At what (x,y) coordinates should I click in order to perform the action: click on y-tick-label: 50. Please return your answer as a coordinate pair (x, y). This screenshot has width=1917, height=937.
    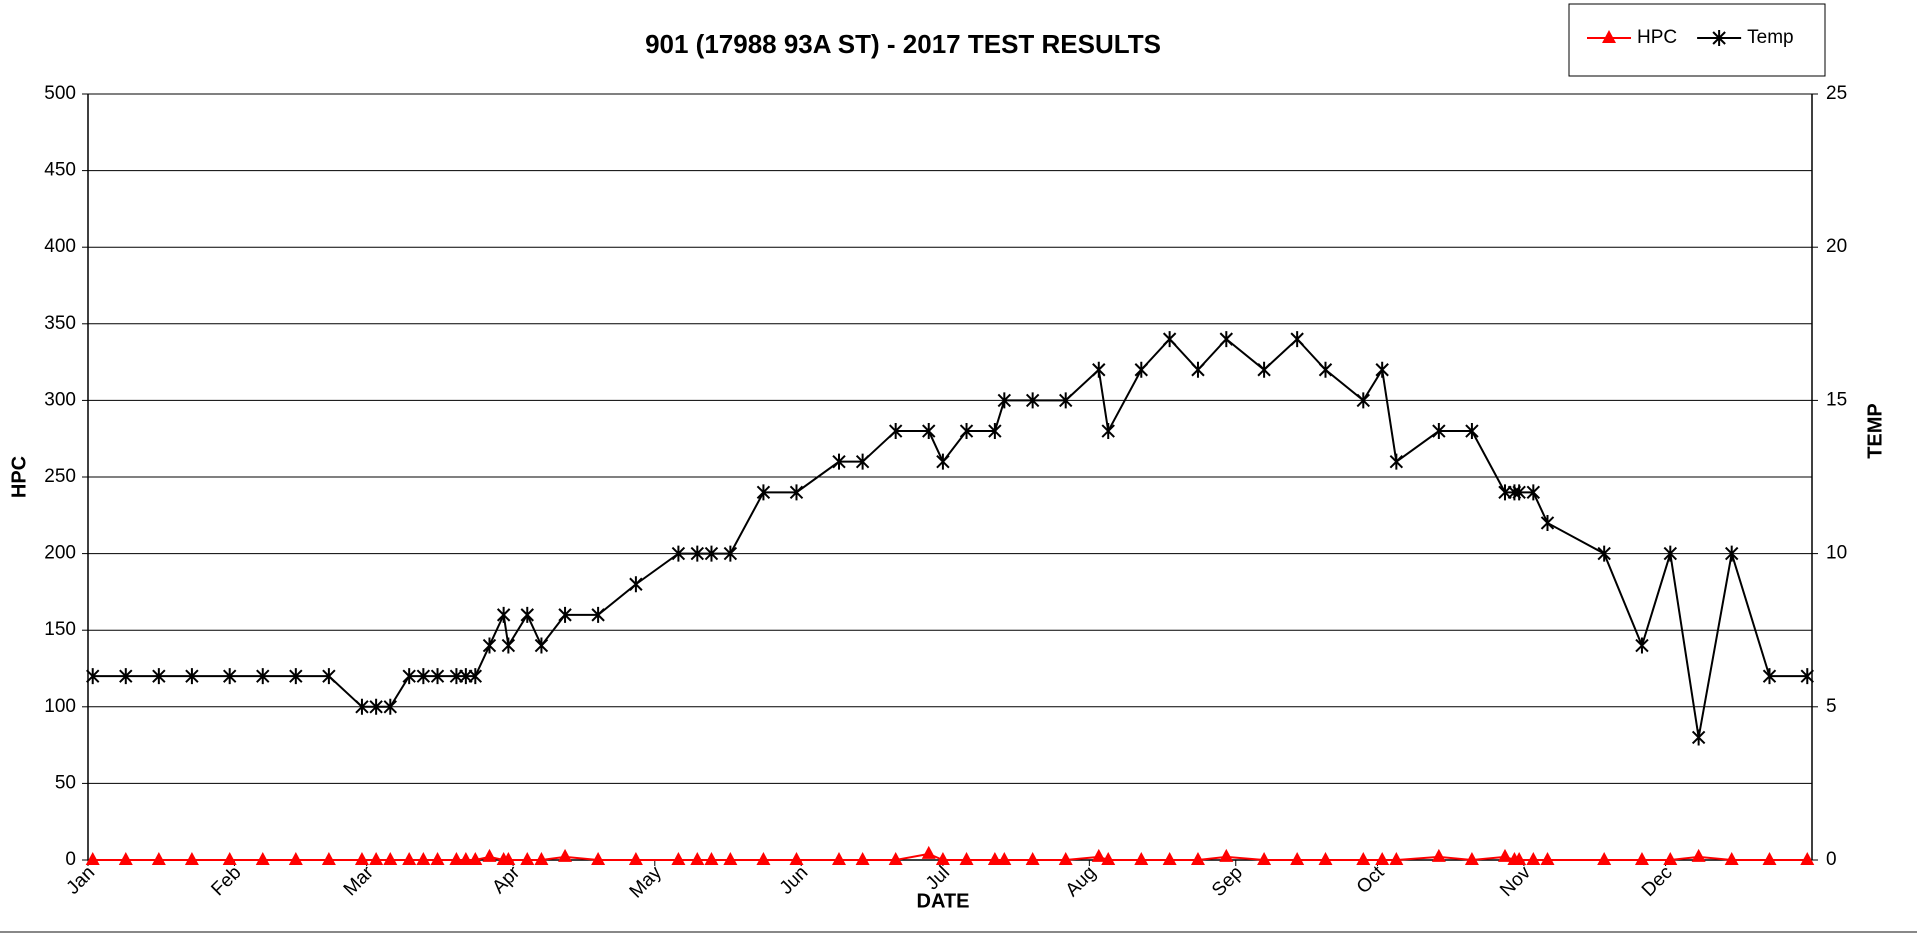
    Looking at the image, I should click on (65, 782).